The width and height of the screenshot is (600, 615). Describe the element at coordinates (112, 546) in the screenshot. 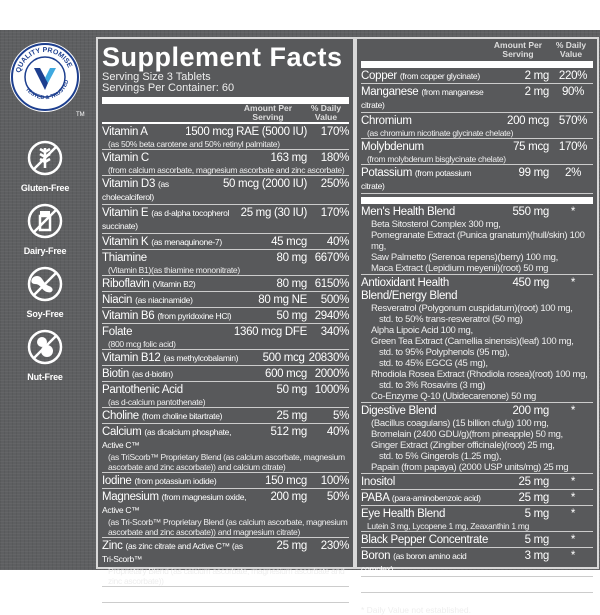

I see `nutrient-label: Zinc` at that location.